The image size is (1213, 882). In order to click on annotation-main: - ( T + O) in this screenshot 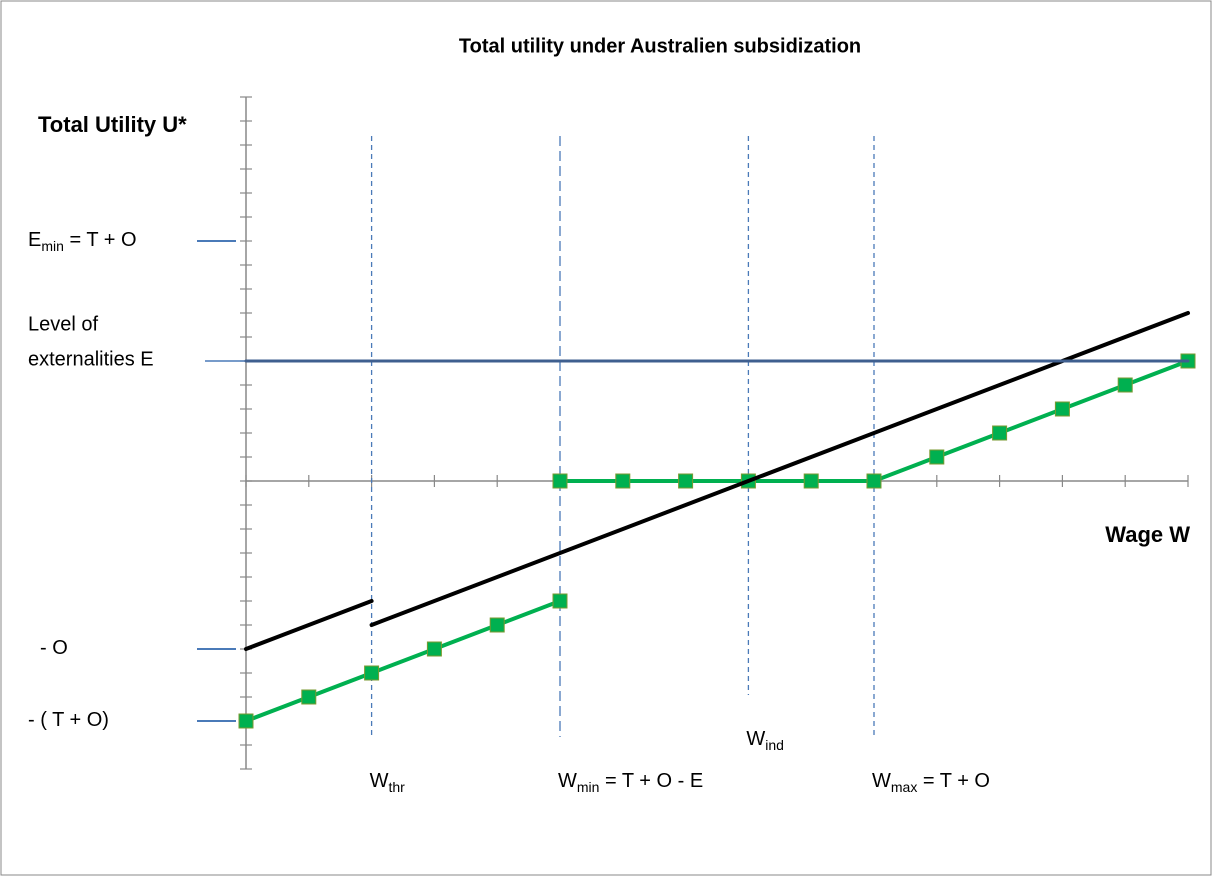, I will do `click(68, 720)`.